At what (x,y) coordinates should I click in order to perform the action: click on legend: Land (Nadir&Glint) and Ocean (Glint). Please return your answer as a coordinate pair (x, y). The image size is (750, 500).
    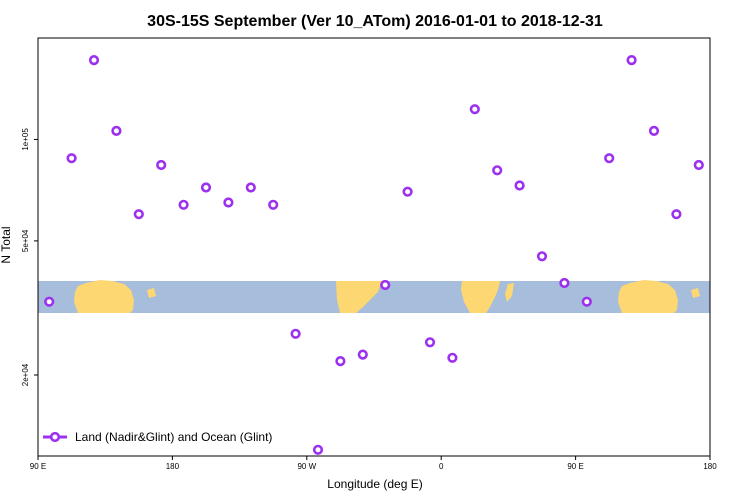
    Looking at the image, I should click on (157, 437).